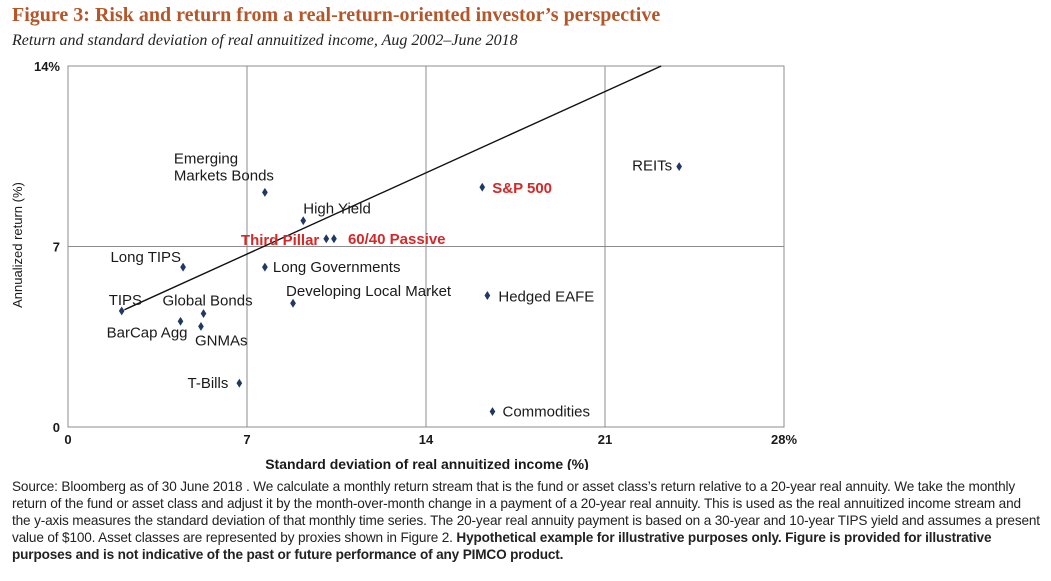 This screenshot has width=1051, height=581. What do you see at coordinates (337, 209) in the screenshot?
I see `data-point-label: High Yield` at bounding box center [337, 209].